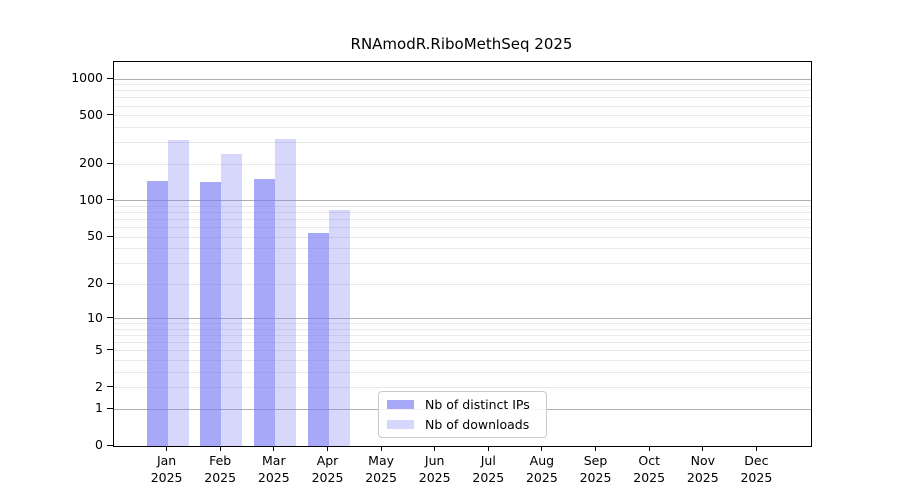 The height and width of the screenshot is (500, 900). Describe the element at coordinates (95, 283) in the screenshot. I see `y-tick-label: 20` at that location.